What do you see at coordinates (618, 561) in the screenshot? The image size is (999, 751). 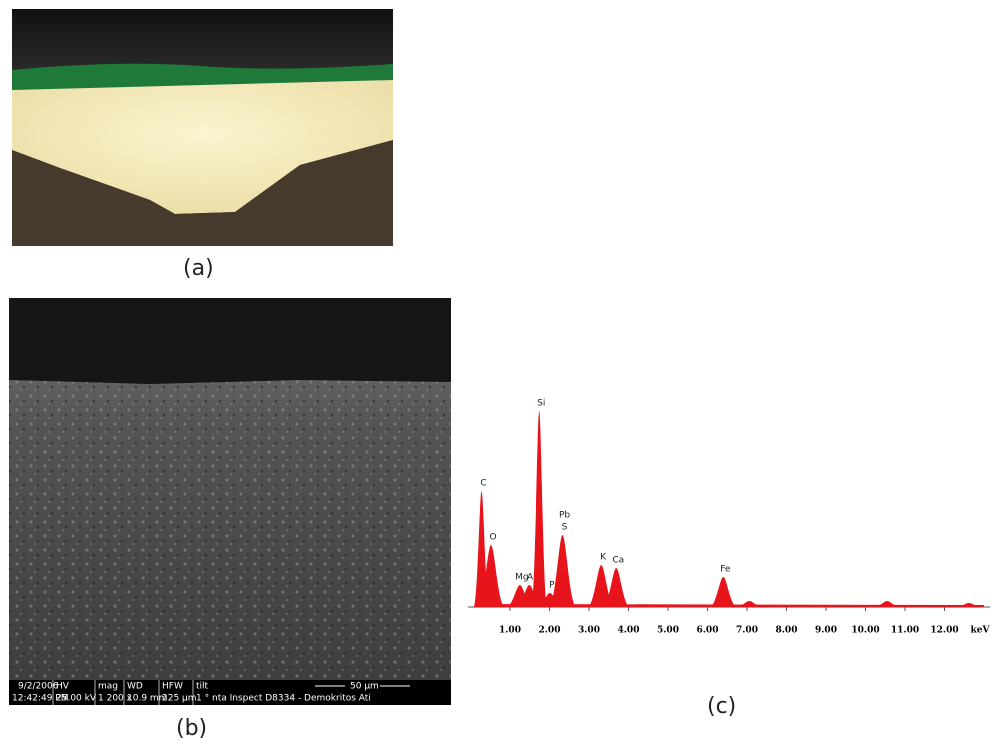 I see `peak-label: Ca` at bounding box center [618, 561].